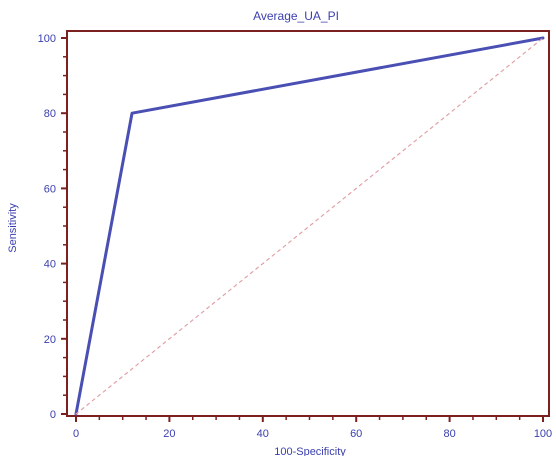  I want to click on x-tick-label: 20, so click(169, 434).